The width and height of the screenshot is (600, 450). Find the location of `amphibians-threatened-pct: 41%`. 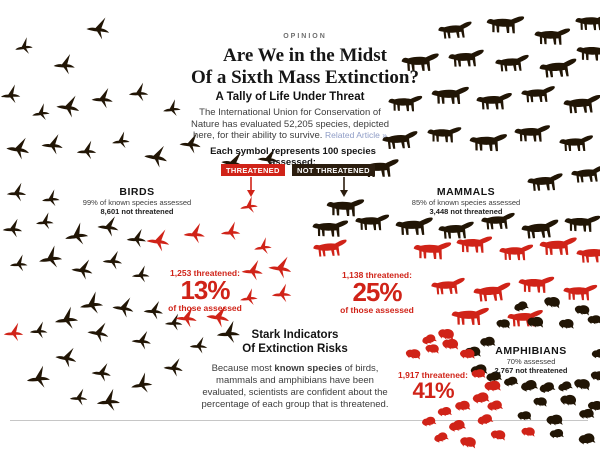

amphibians-threatened-pct: 41% is located at coordinates (433, 390).